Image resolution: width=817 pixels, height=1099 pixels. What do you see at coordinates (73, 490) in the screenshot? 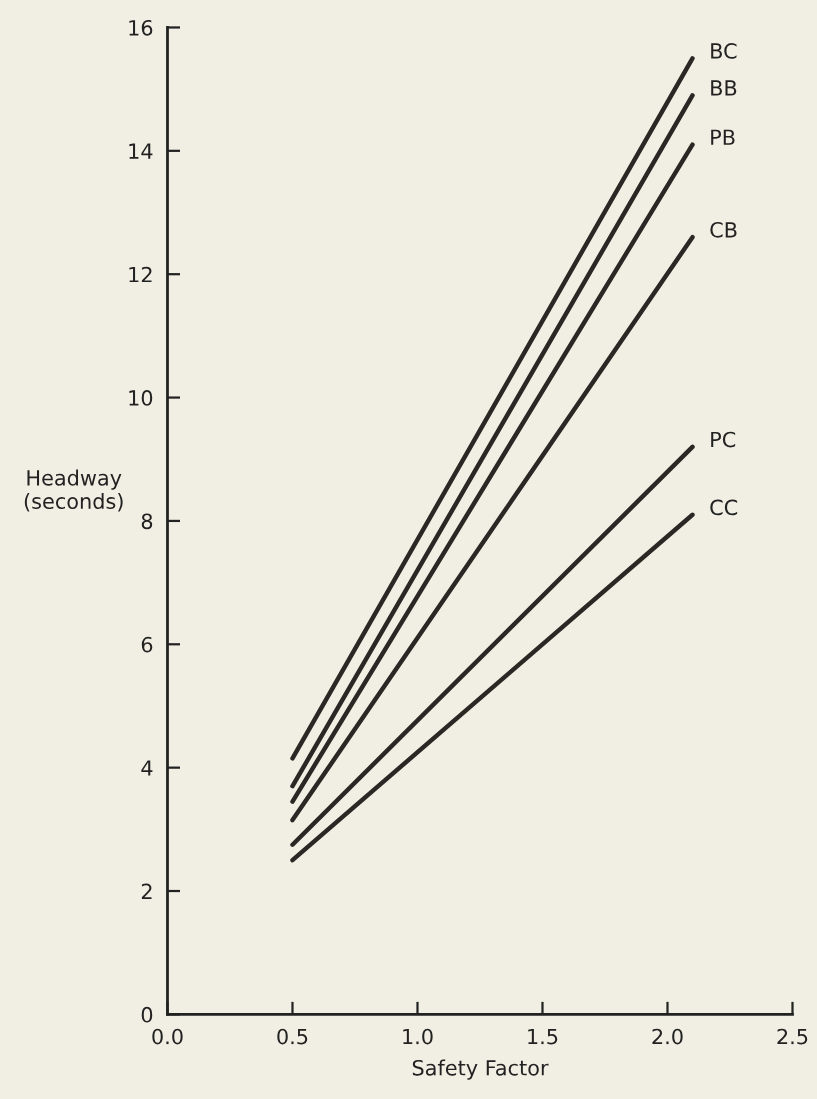
I see `y-axis-title: Headway (seconds)` at bounding box center [73, 490].